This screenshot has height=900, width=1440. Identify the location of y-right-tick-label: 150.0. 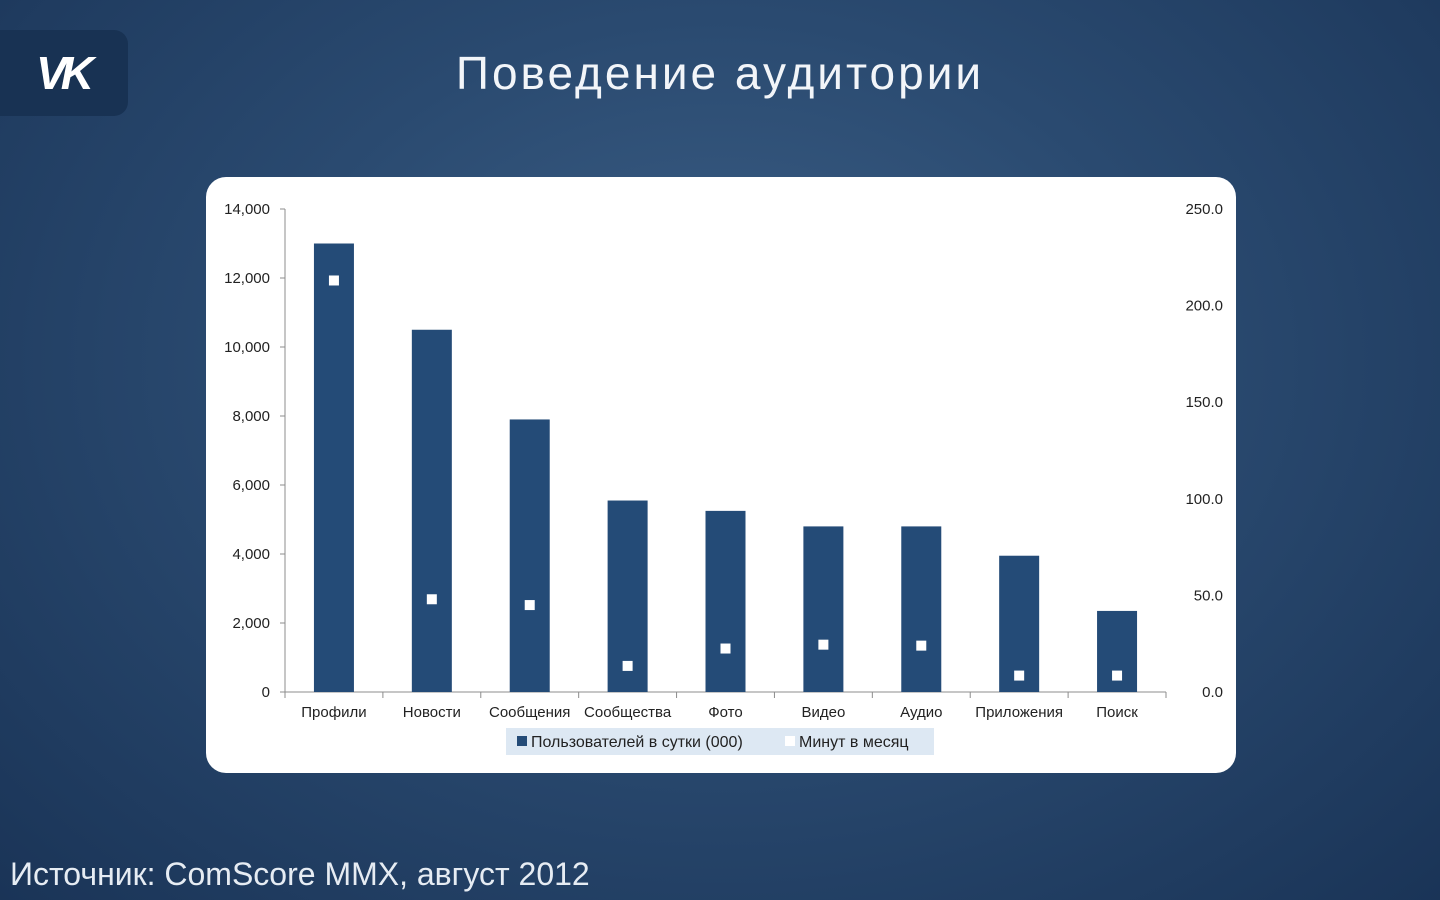
(1204, 402).